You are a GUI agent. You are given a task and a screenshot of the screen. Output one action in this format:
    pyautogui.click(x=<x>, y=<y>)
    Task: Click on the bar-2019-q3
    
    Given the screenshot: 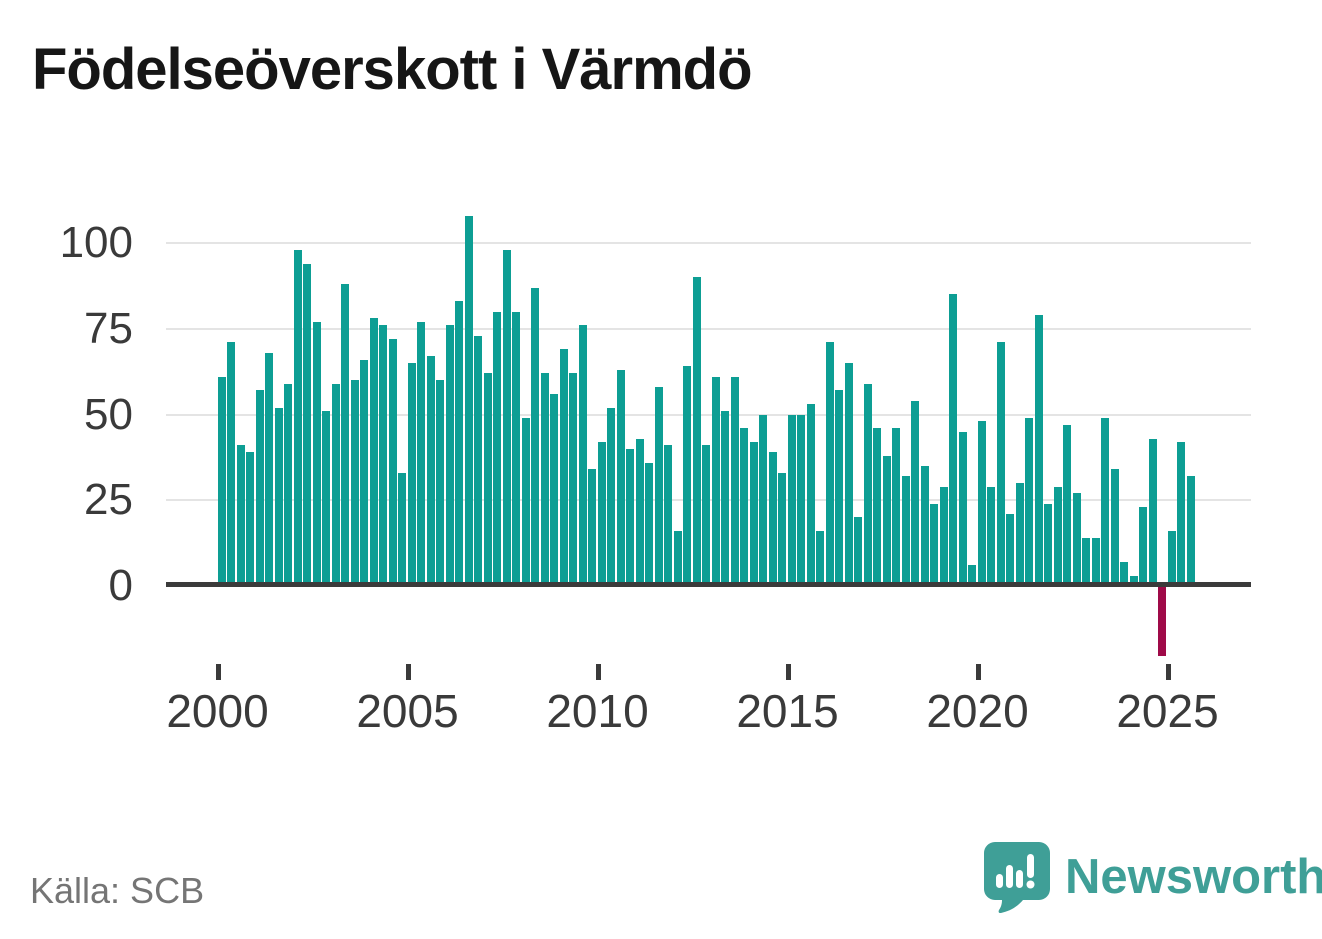 What is the action you would take?
    pyautogui.click(x=962, y=508)
    